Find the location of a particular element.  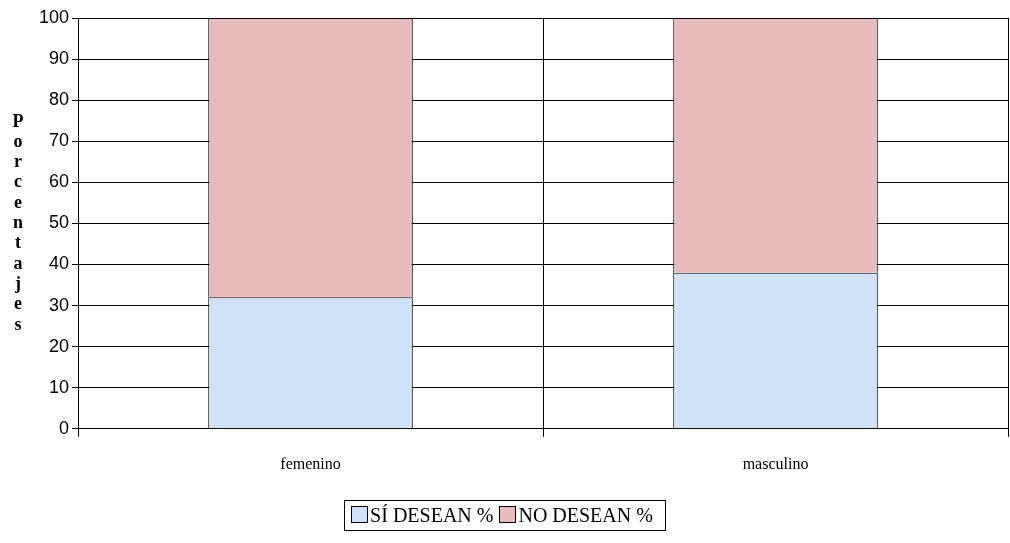

y-tick-label: 70 is located at coordinates (59, 140).